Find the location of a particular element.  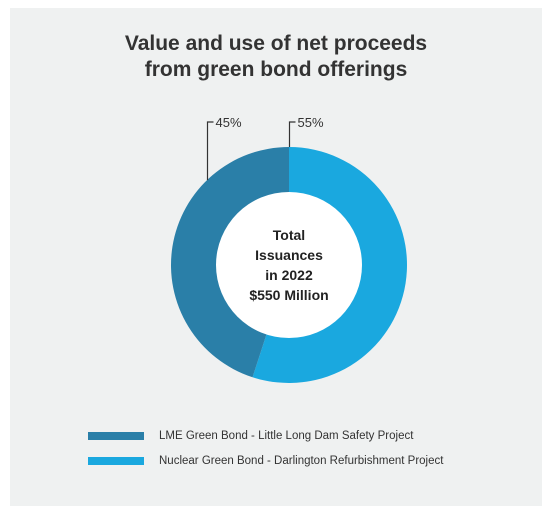

leader-line-nuclear is located at coordinates (292, 134).